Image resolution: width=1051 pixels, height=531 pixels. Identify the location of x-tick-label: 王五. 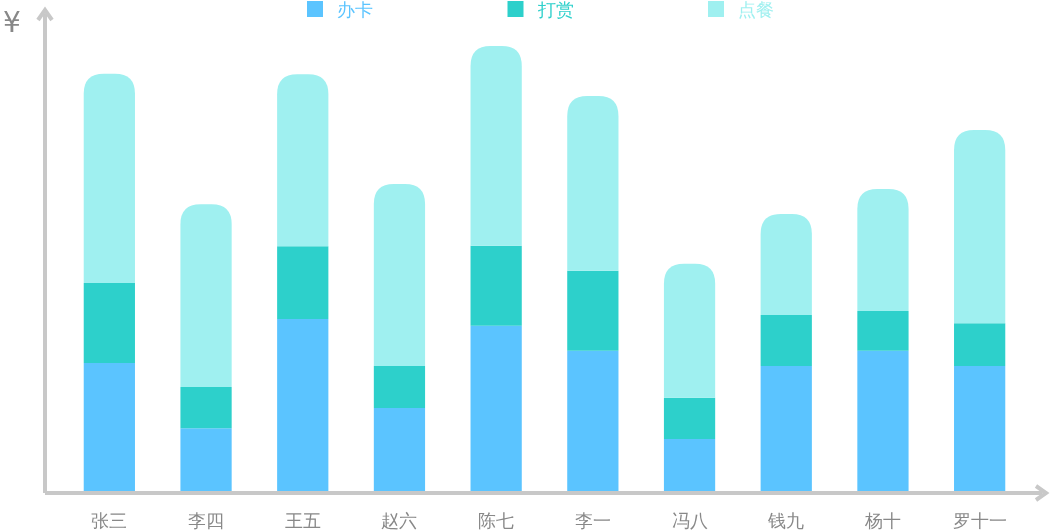
(302, 520).